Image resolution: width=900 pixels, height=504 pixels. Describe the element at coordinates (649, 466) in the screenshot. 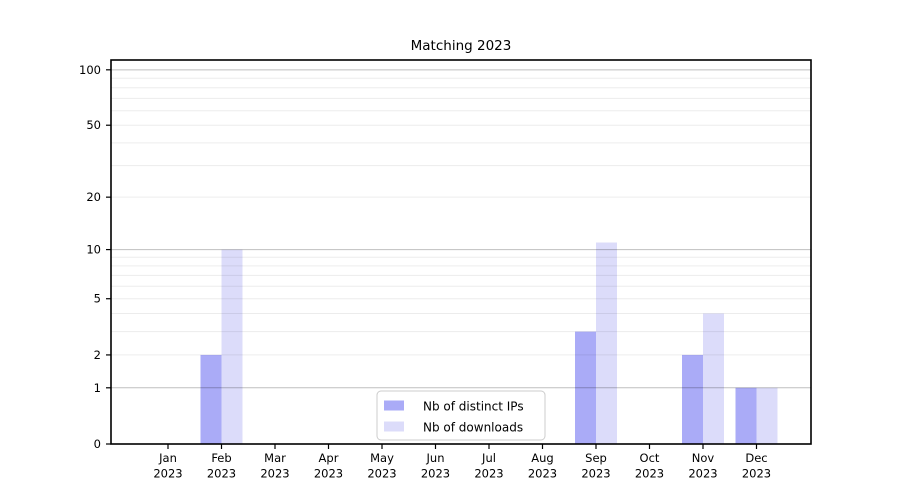

I see `x-tick-label: Oct 2023` at that location.